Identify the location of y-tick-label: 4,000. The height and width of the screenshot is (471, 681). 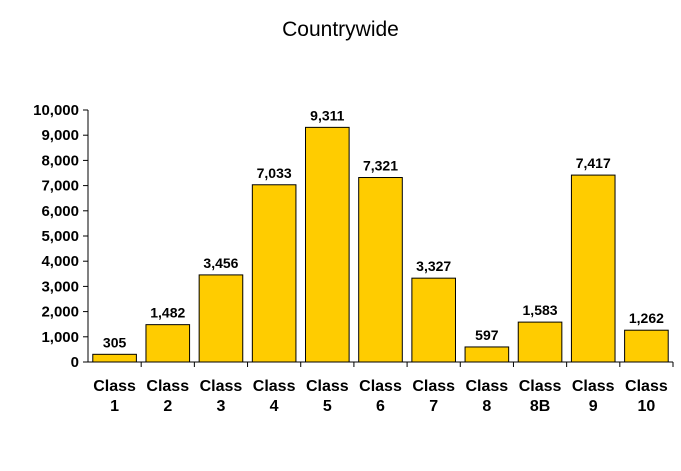
(60, 261).